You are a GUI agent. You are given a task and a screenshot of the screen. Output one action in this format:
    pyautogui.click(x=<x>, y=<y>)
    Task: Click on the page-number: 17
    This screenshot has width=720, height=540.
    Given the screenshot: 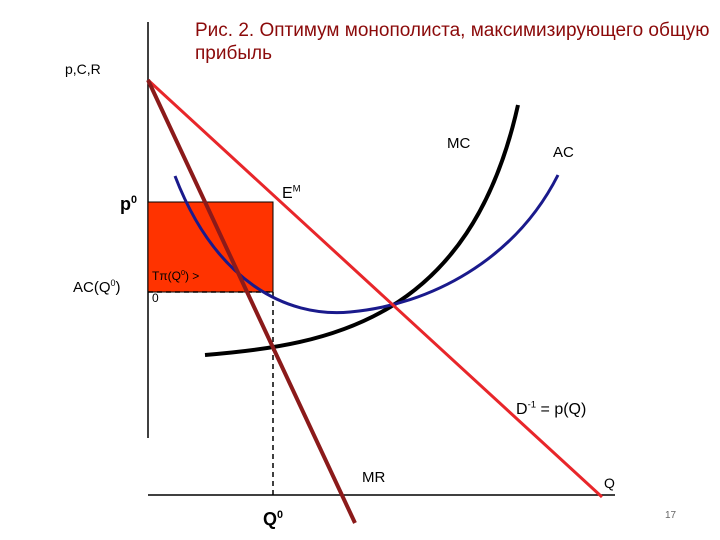 What is the action you would take?
    pyautogui.click(x=671, y=515)
    